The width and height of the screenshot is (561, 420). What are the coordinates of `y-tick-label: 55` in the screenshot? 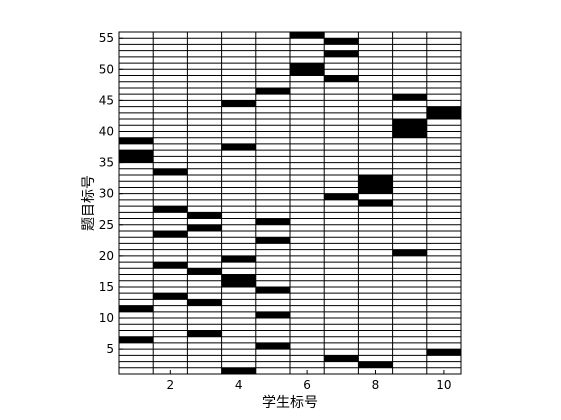 It's located at (106, 38).